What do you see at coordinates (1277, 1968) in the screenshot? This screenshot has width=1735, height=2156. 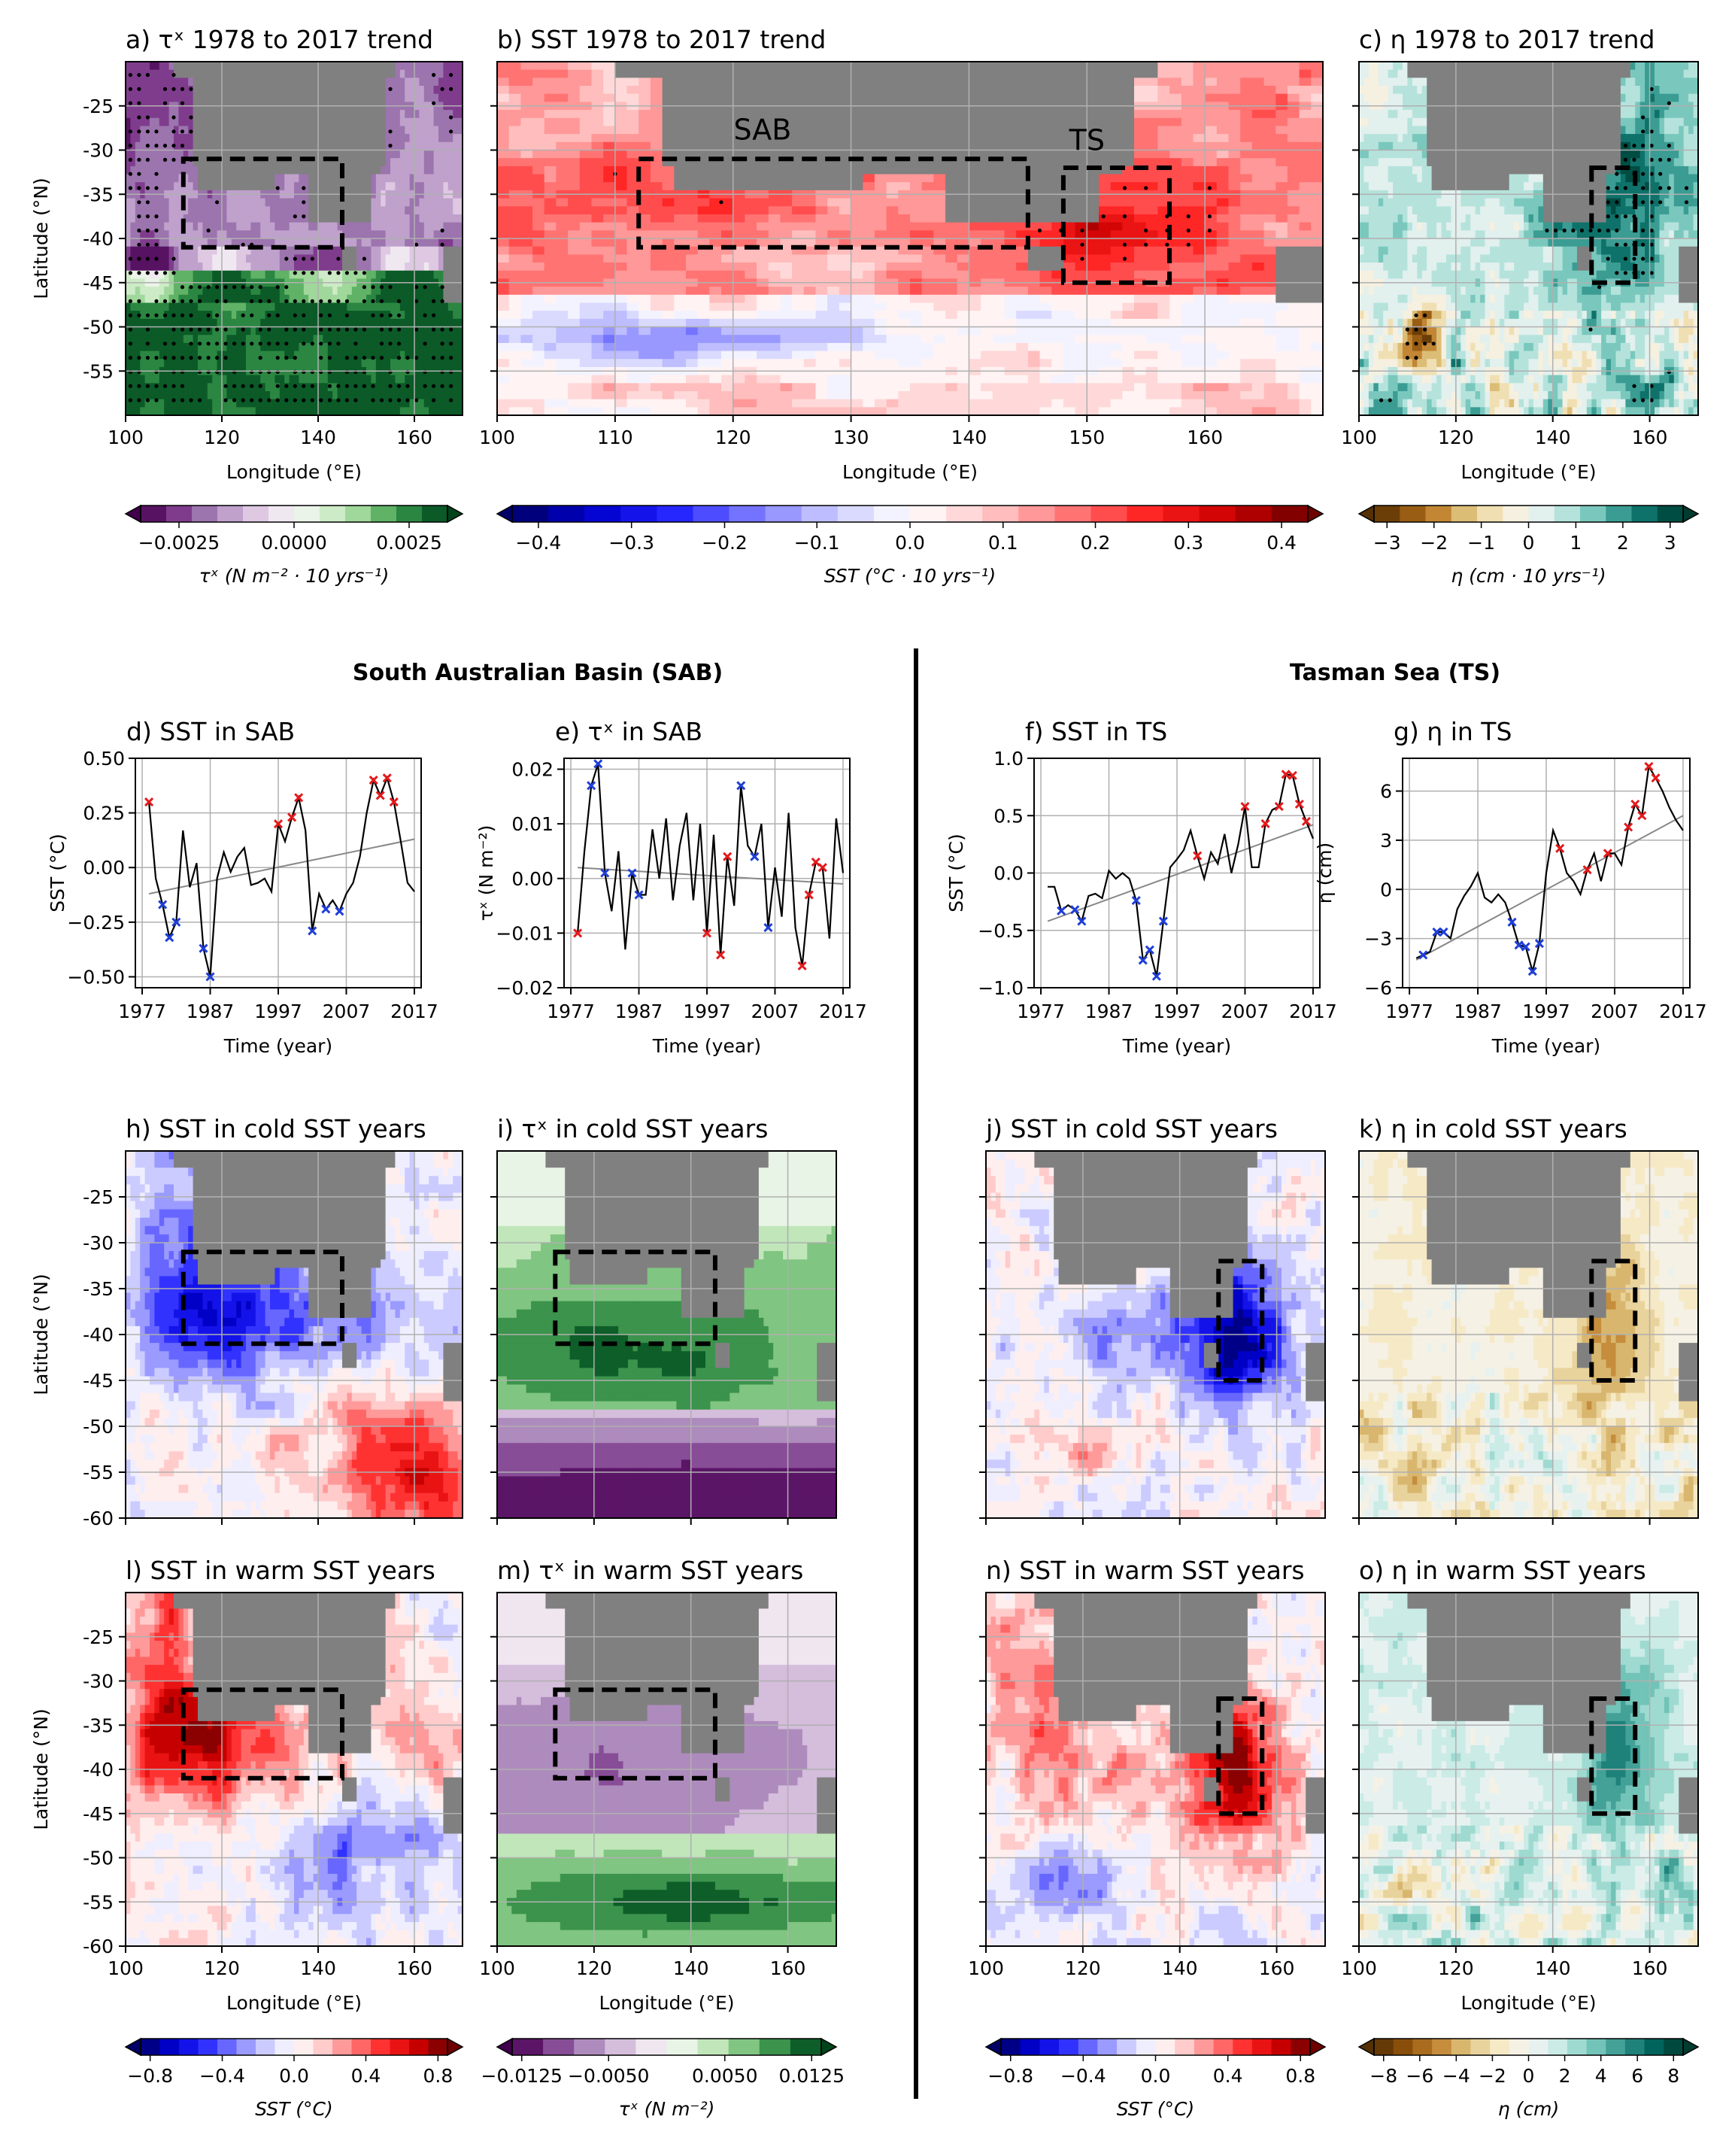 I see `lon-tick-n: 160` at bounding box center [1277, 1968].